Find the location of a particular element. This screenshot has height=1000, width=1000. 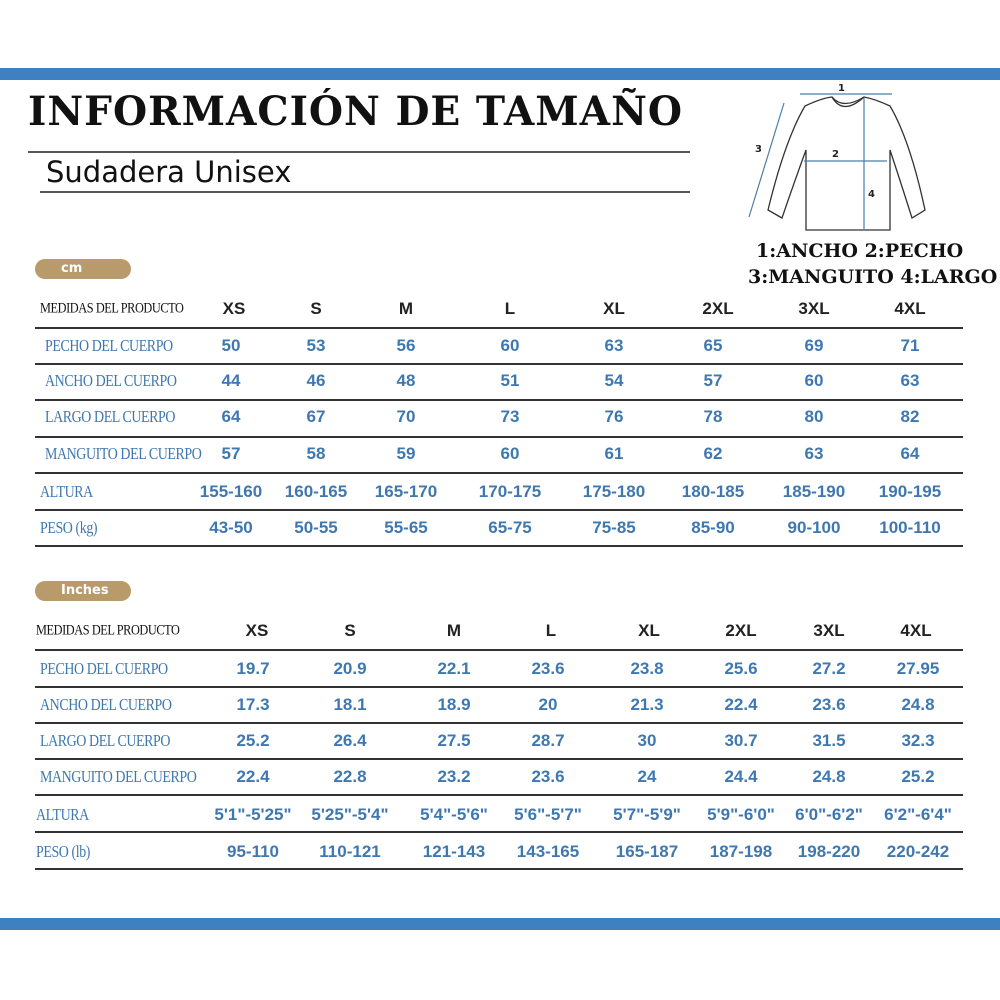

table-cell: 17.3 is located at coordinates (253, 704).